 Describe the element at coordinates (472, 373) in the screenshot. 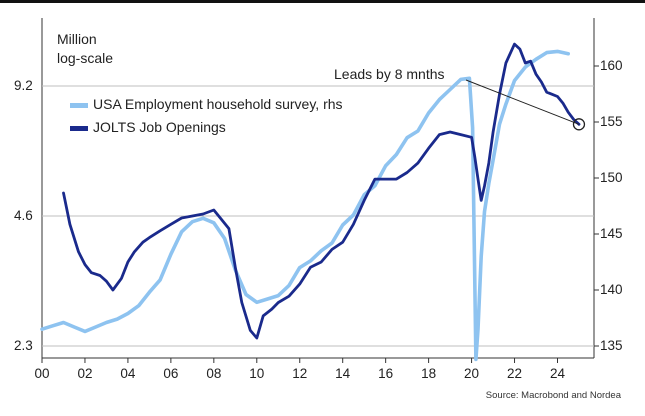

I see `x-tick-label-20: 20` at that location.